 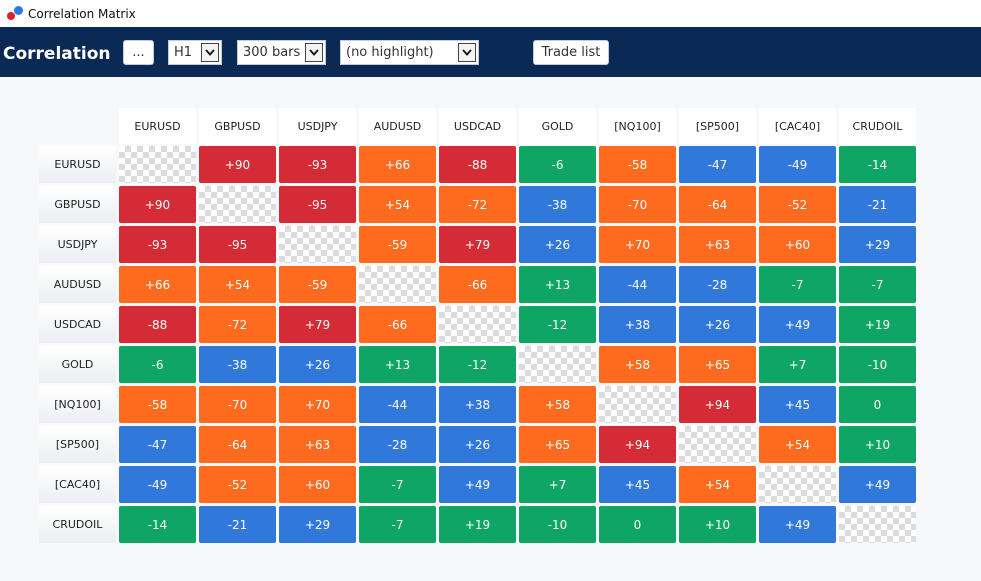 What do you see at coordinates (77, 444) in the screenshot?
I see `row-header: [SP500]` at bounding box center [77, 444].